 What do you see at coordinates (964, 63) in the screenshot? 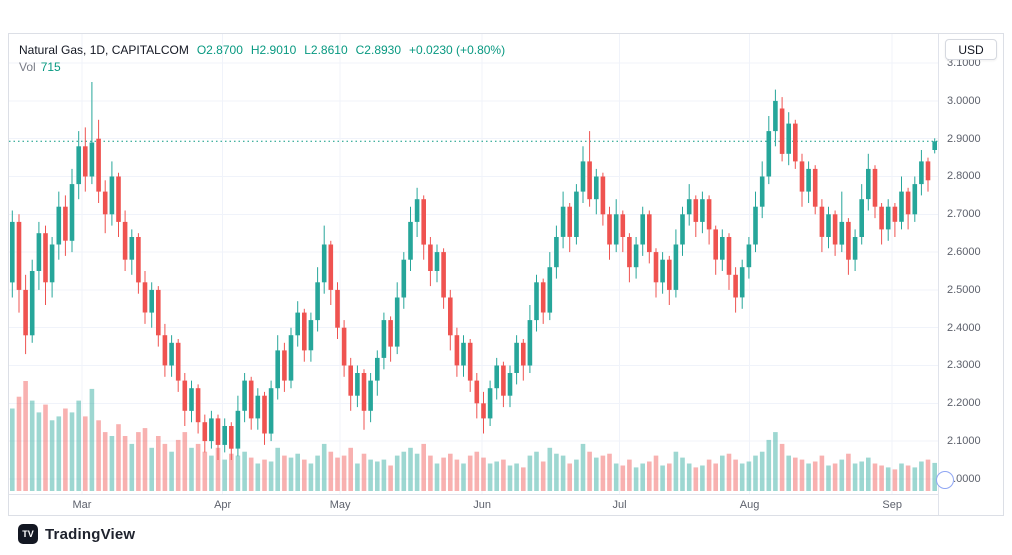
I see `price-tick-label: 3.1000` at bounding box center [964, 63].